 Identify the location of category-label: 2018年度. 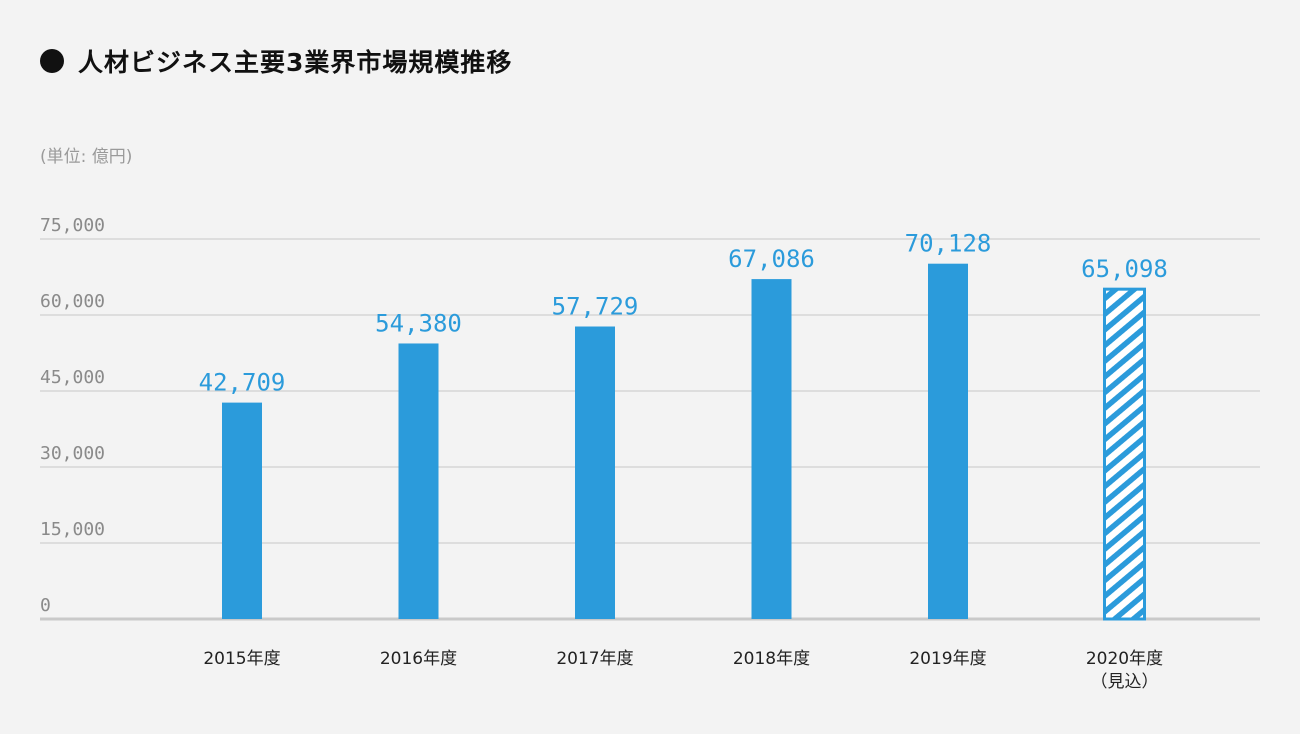
(771, 659).